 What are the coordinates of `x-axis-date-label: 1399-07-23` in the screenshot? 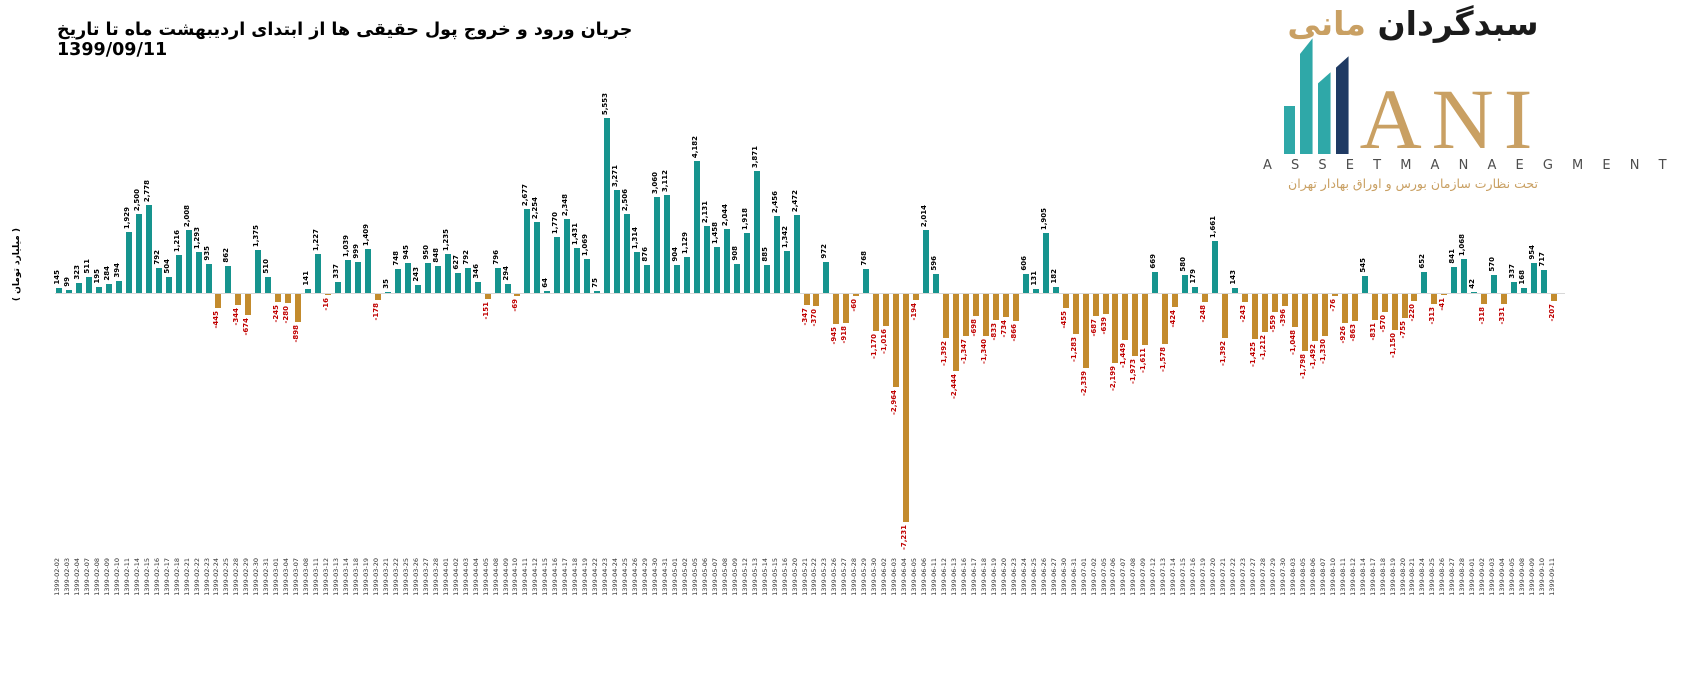 It's located at (1243, 577).